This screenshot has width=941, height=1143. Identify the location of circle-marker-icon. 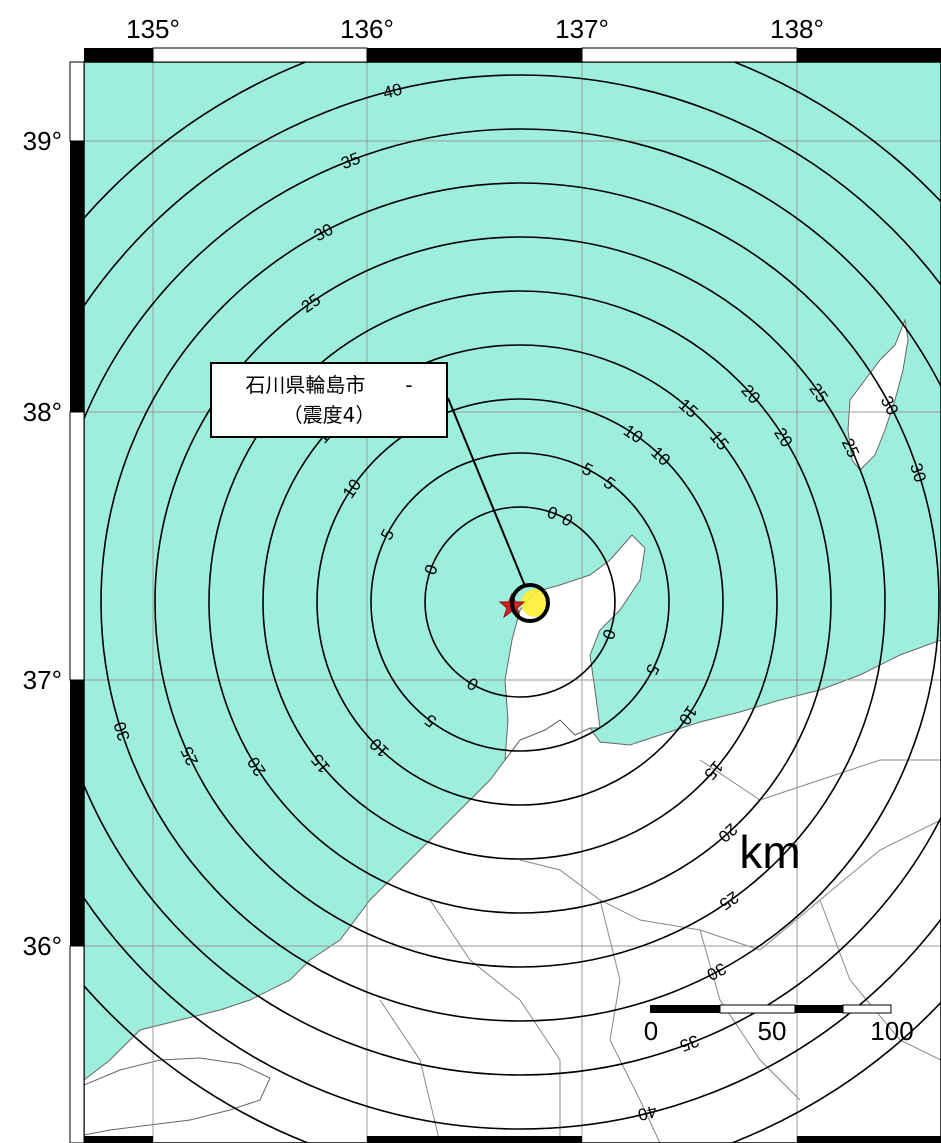
(530, 603).